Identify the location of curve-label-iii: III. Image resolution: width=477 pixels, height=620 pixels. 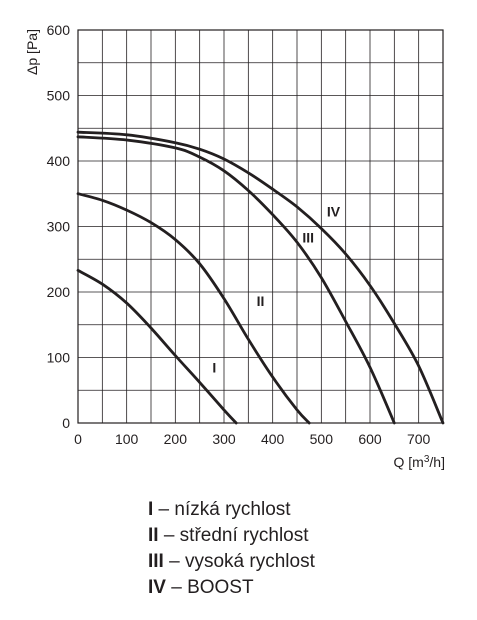
(308, 238).